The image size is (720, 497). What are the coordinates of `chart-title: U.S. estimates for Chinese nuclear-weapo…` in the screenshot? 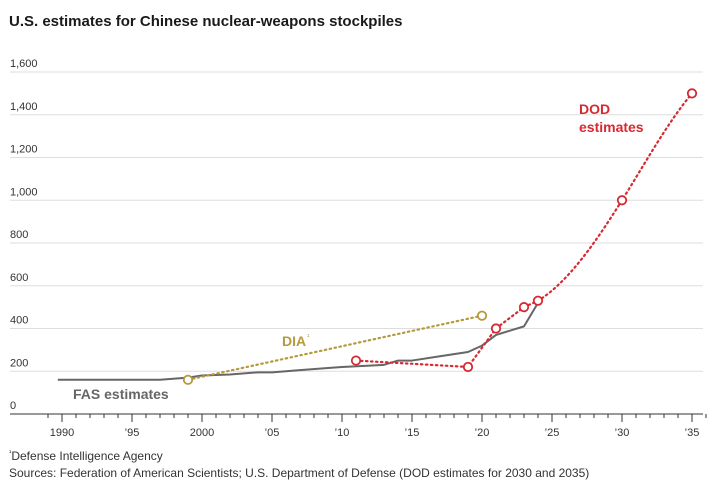 It's located at (206, 21).